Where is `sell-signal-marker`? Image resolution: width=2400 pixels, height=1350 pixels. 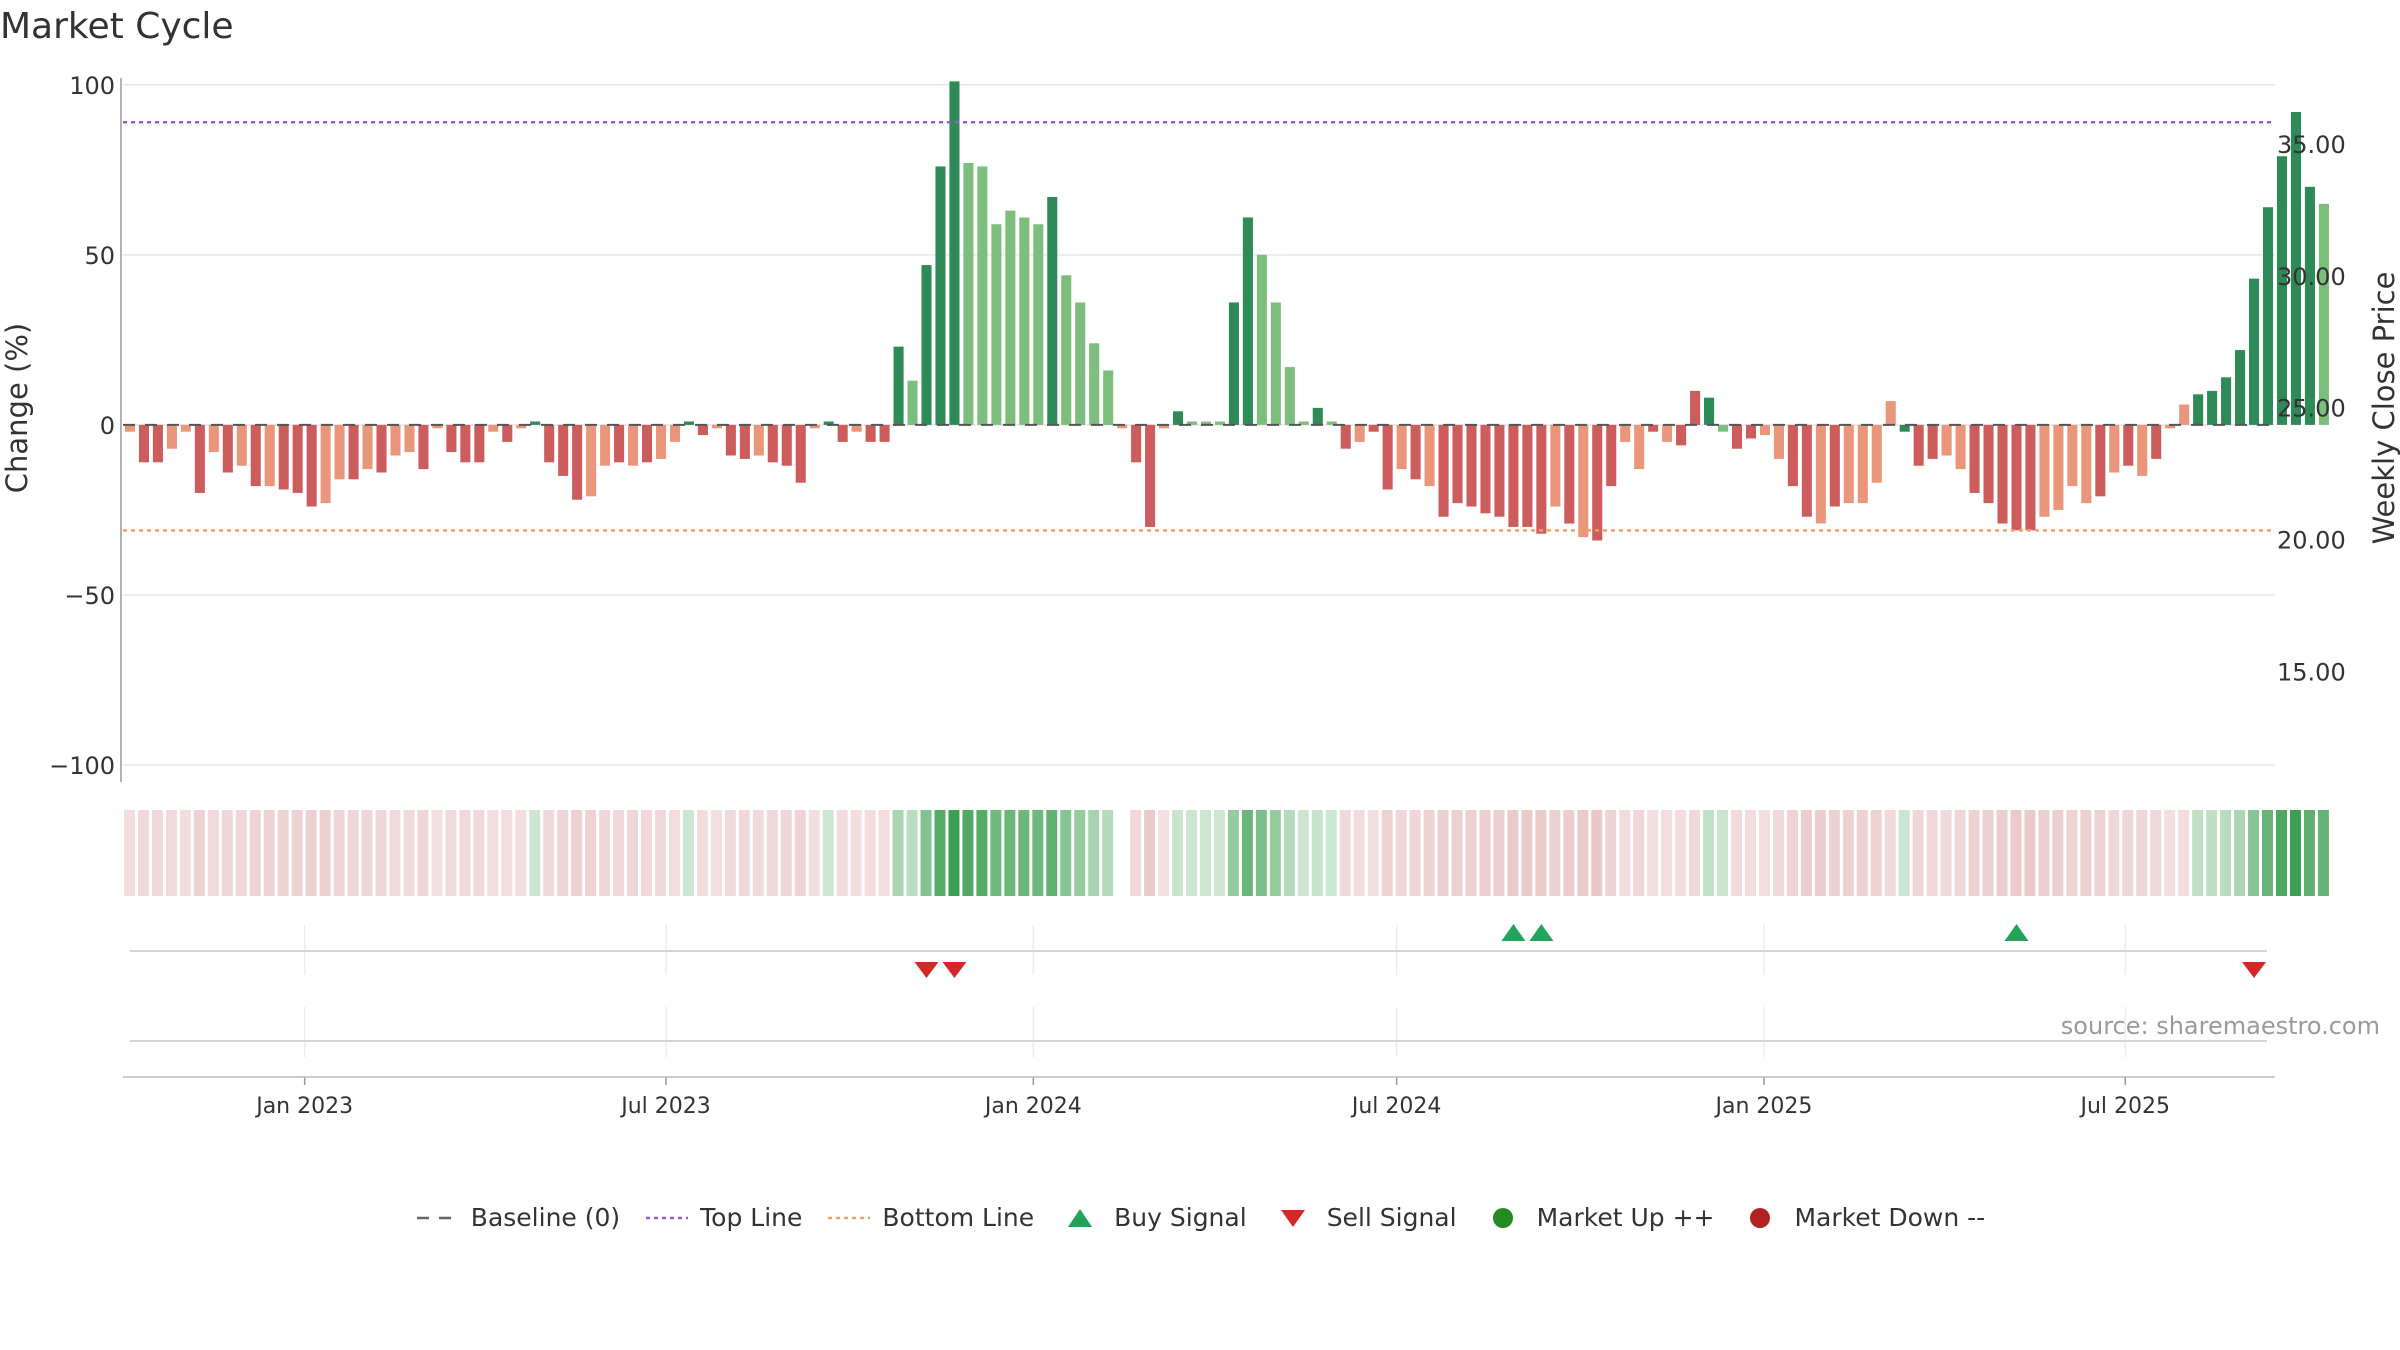
sell-signal-marker is located at coordinates (926, 970).